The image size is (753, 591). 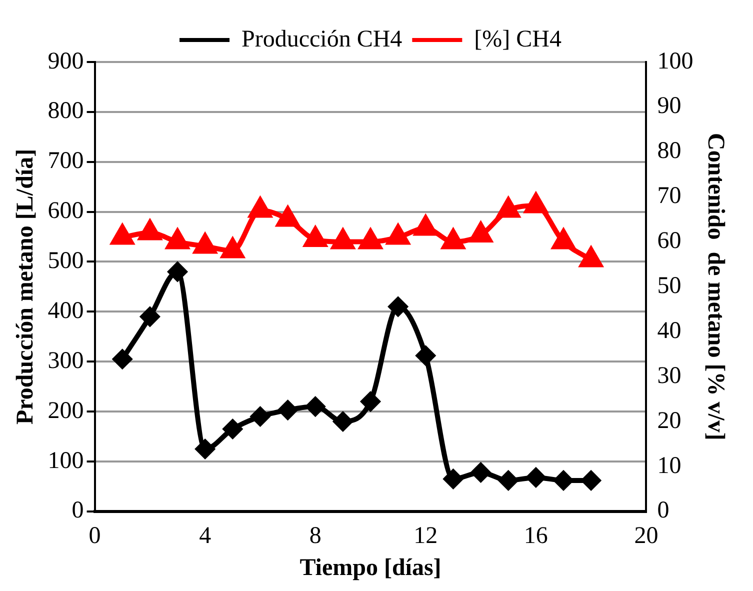 What do you see at coordinates (669, 151) in the screenshot?
I see `y2-tick-label: 80` at bounding box center [669, 151].